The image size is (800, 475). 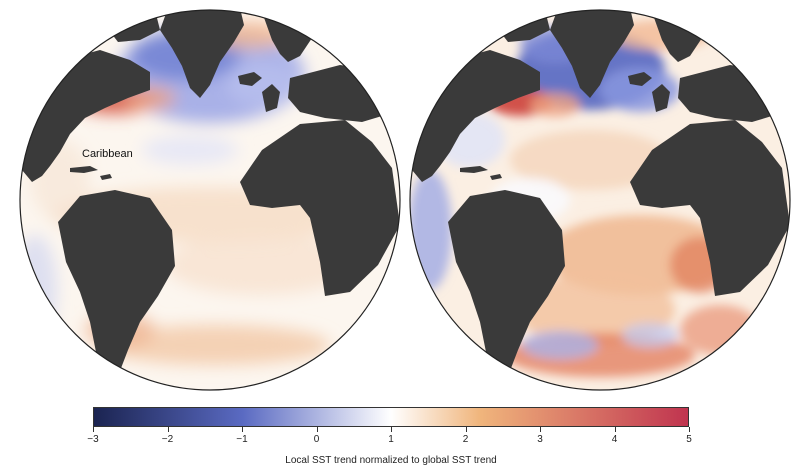 What do you see at coordinates (689, 439) in the screenshot?
I see `colorbar-tick-label: 5` at bounding box center [689, 439].